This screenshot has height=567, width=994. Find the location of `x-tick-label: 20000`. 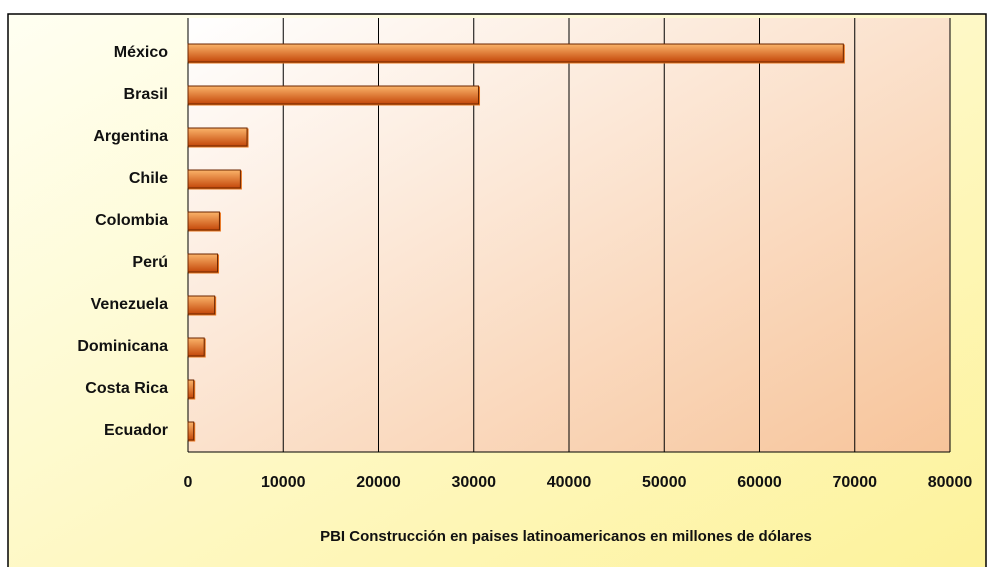

x-tick-label: 20000 is located at coordinates (378, 482).